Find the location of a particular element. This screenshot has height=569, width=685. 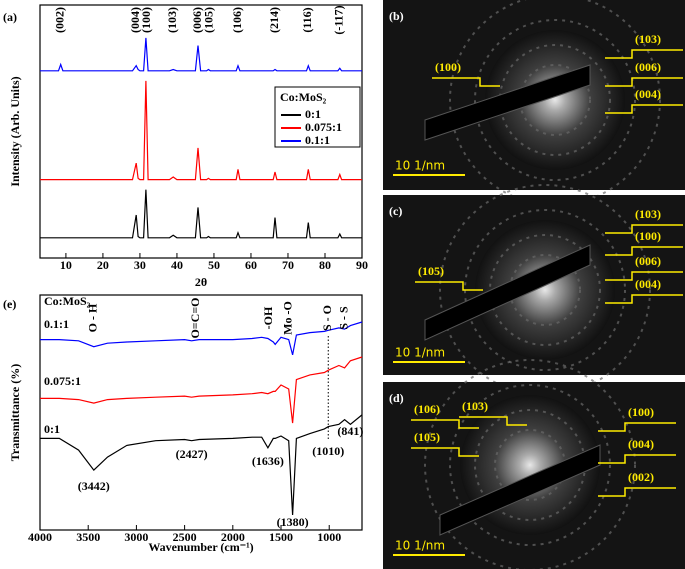

x-tick-label: 2000 is located at coordinates (233, 537).